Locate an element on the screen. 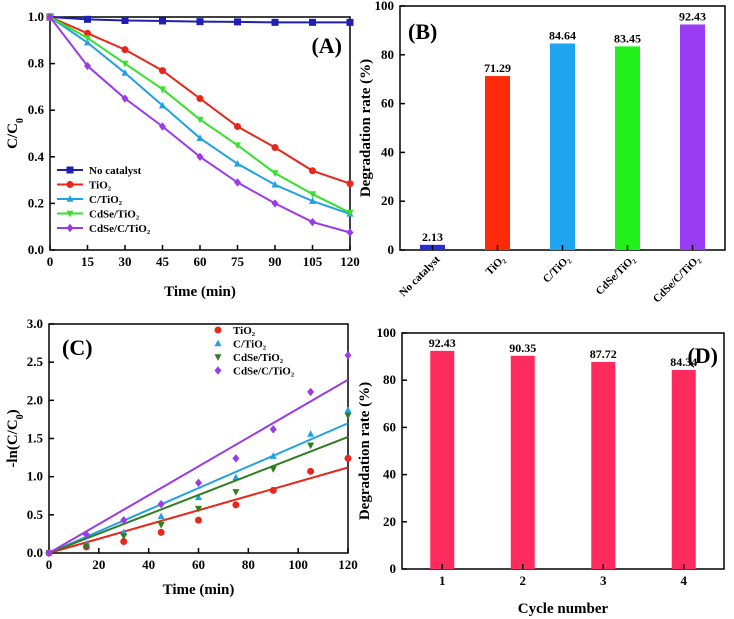 Image resolution: width=734 pixels, height=619 pixels. panel-b-category-label: CdSe/C/TiO₂ is located at coordinates (677, 279).